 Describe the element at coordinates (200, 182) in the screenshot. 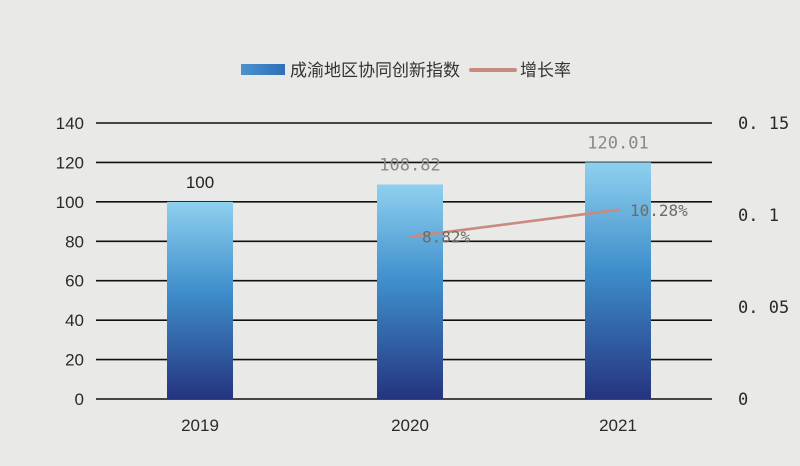

I see `bar-data-label: 100` at that location.